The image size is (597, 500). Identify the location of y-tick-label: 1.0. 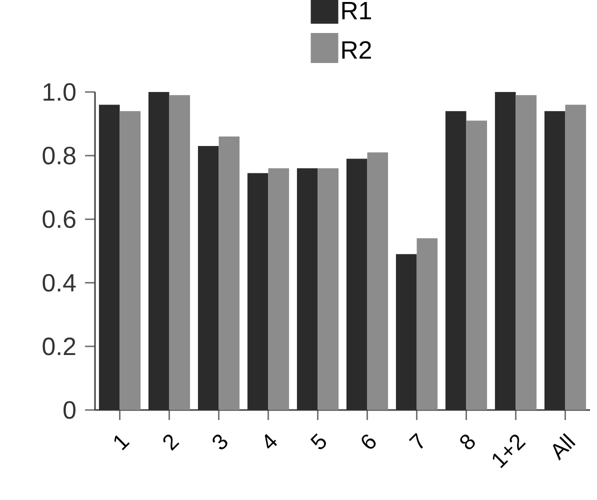
(60, 92).